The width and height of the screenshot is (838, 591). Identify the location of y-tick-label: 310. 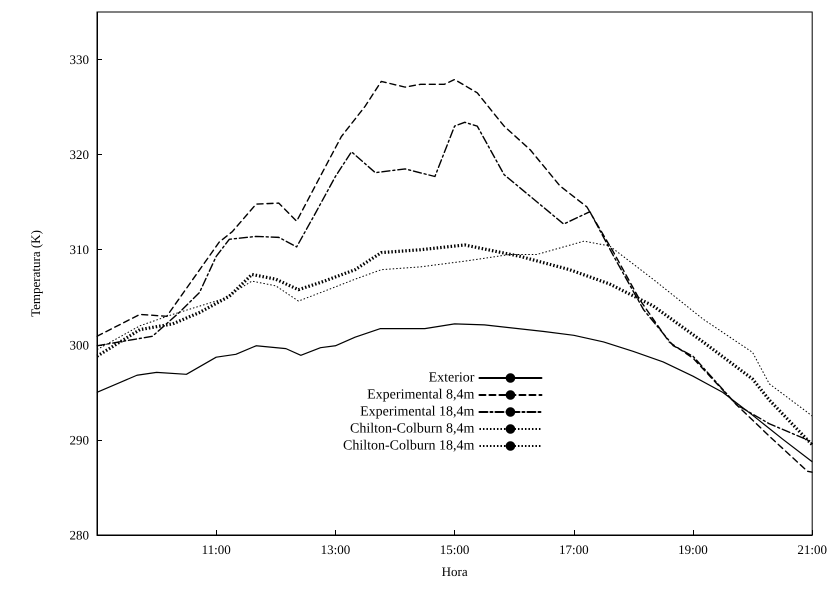
(79, 250).